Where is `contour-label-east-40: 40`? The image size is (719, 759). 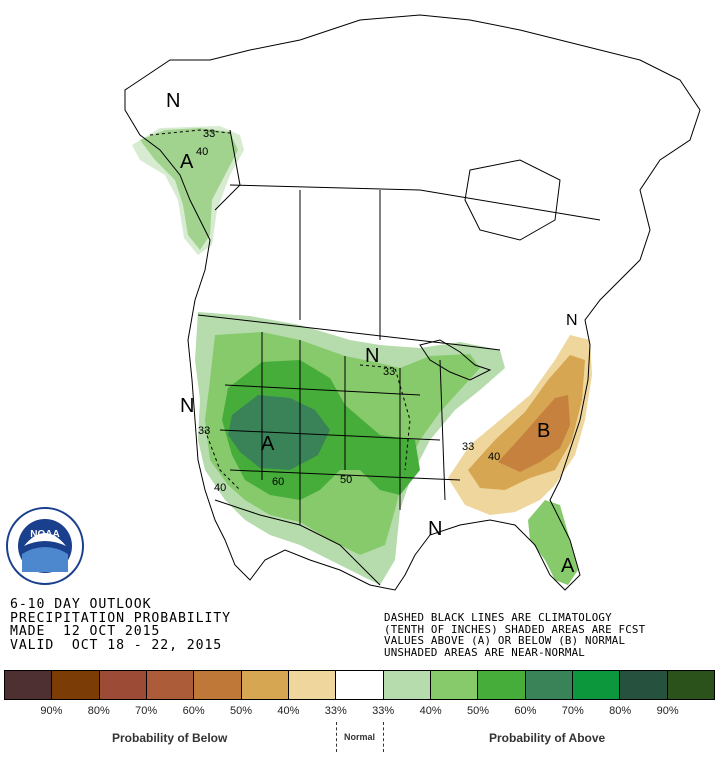
contour-label-east-40: 40 is located at coordinates (494, 457).